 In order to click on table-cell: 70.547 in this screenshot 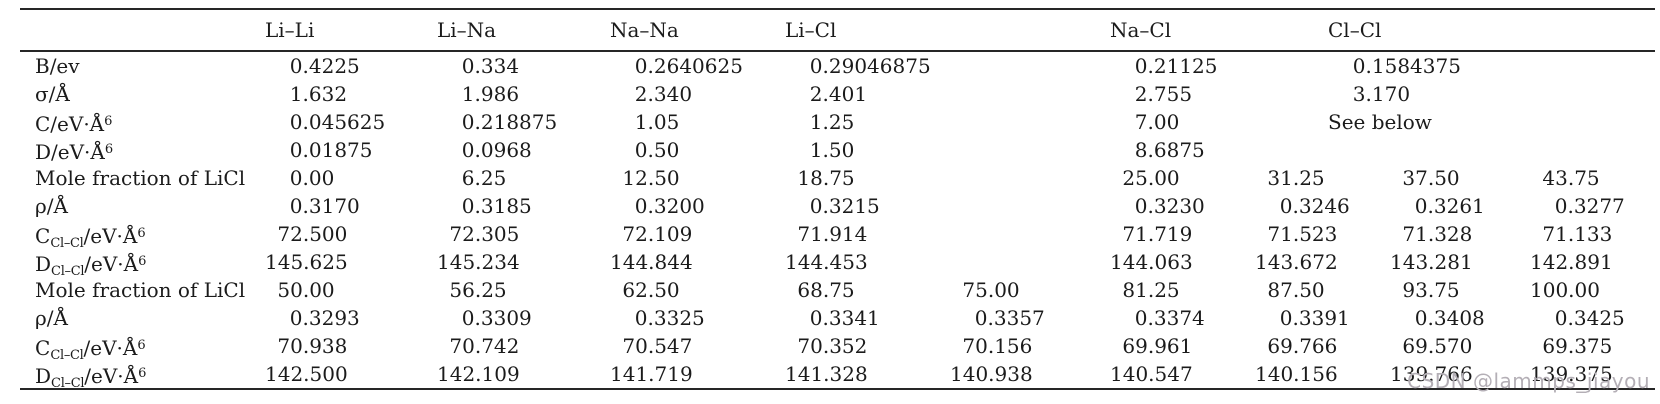, I will do `click(657, 346)`.